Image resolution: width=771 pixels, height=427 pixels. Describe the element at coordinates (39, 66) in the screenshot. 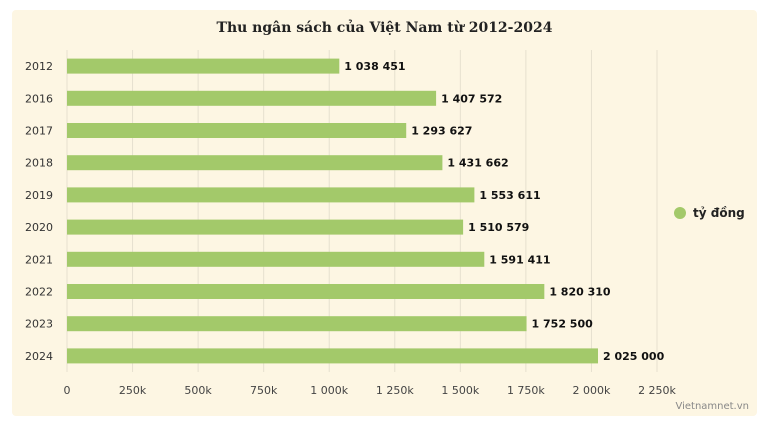

I see `category-label: 2012` at that location.